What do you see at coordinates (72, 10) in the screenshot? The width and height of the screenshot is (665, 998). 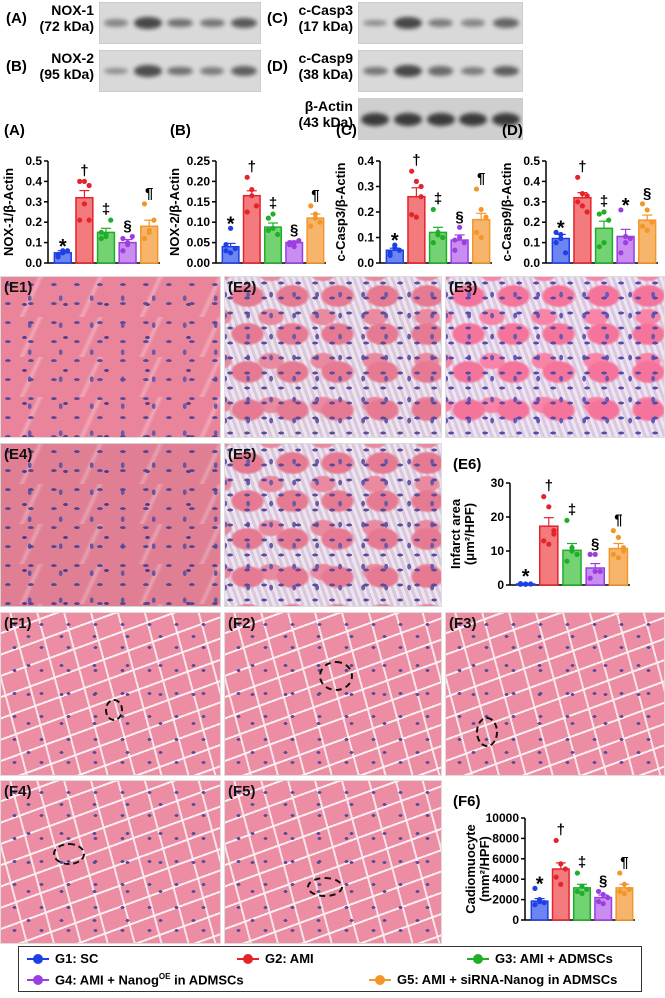 I see `protein-name: NOX-1` at bounding box center [72, 10].